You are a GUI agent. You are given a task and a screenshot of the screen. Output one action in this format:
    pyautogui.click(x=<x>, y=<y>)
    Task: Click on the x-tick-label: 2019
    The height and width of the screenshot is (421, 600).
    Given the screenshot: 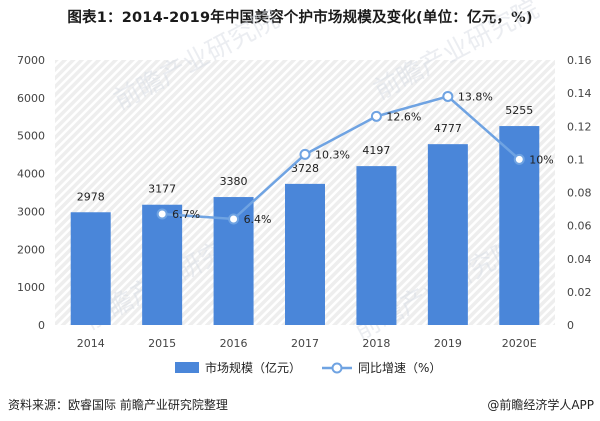 What is the action you would take?
    pyautogui.click(x=448, y=343)
    